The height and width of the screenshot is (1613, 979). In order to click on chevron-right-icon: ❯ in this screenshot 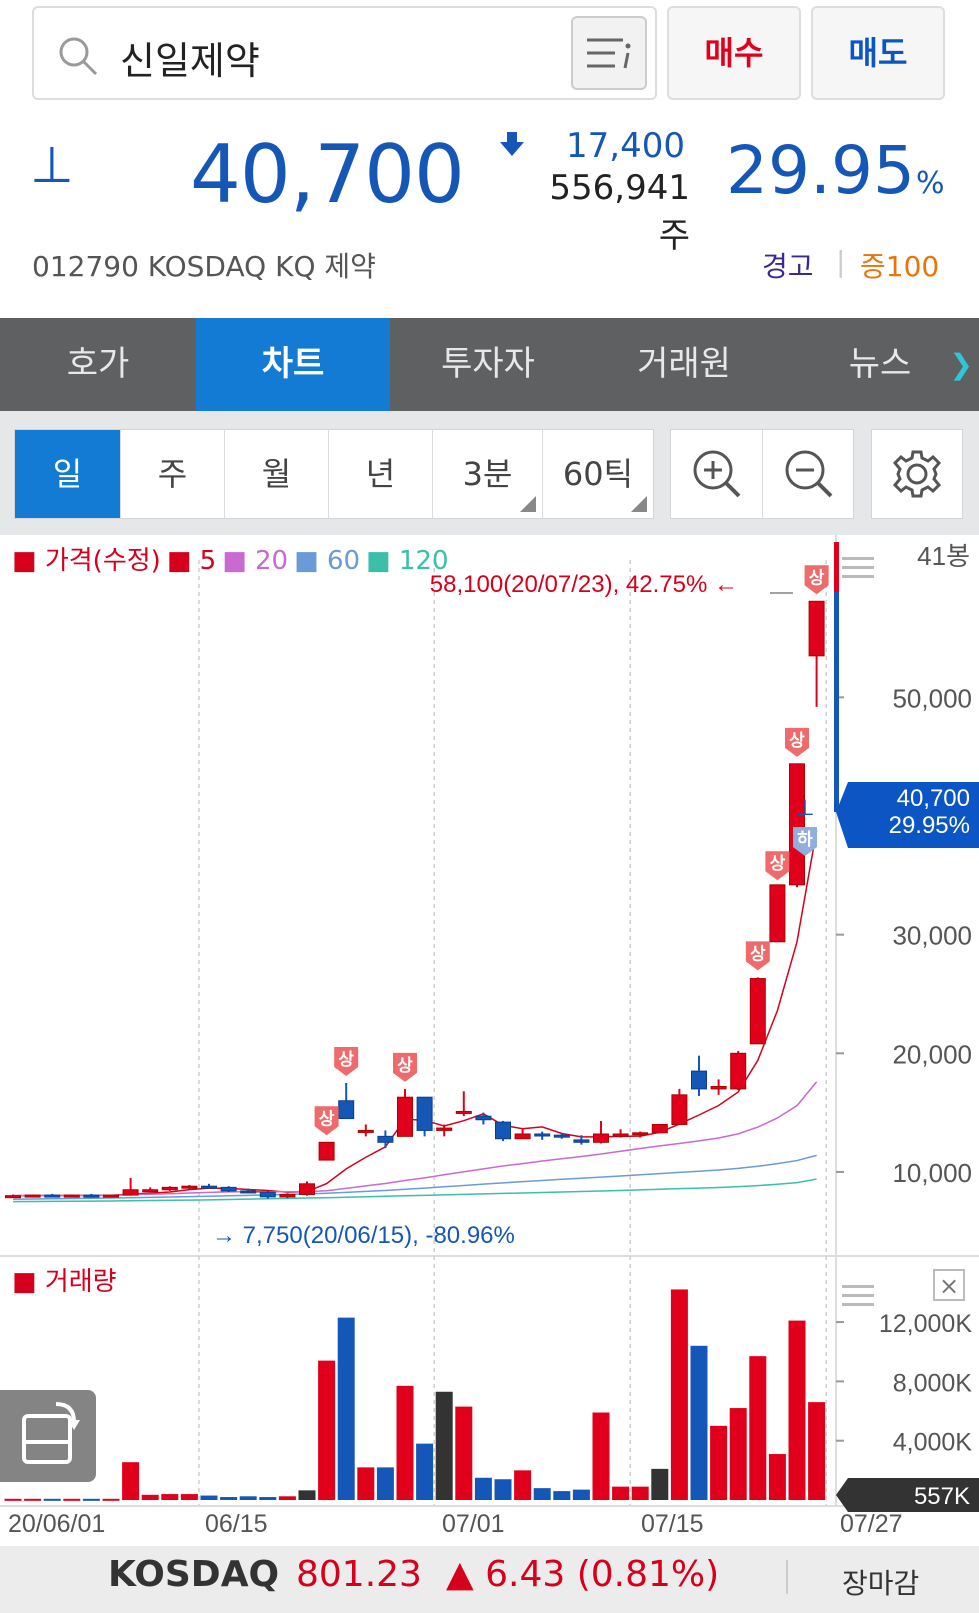, I will do `click(961, 364)`.